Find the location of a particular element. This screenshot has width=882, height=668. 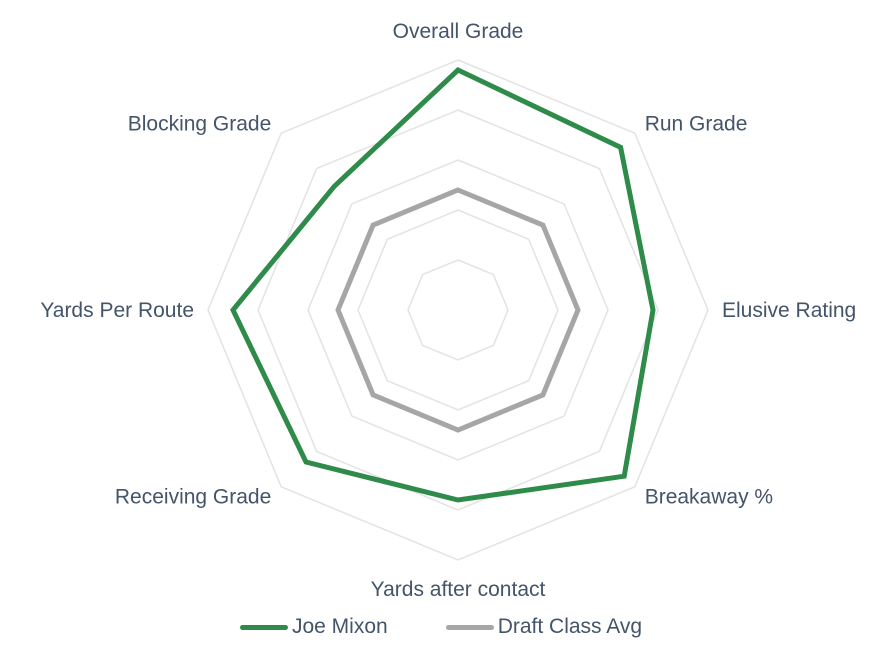

legend-item-joe-mixon: Joe Mixon is located at coordinates (313, 627).